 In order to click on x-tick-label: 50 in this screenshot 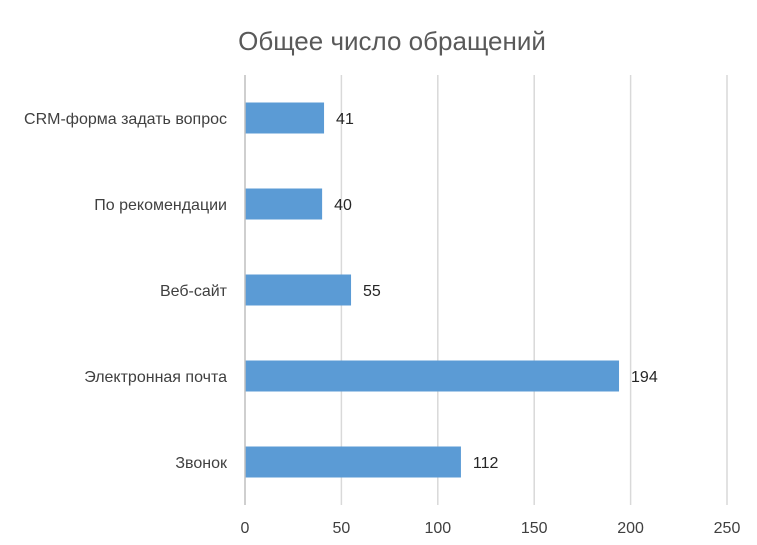, I will do `click(342, 528)`.